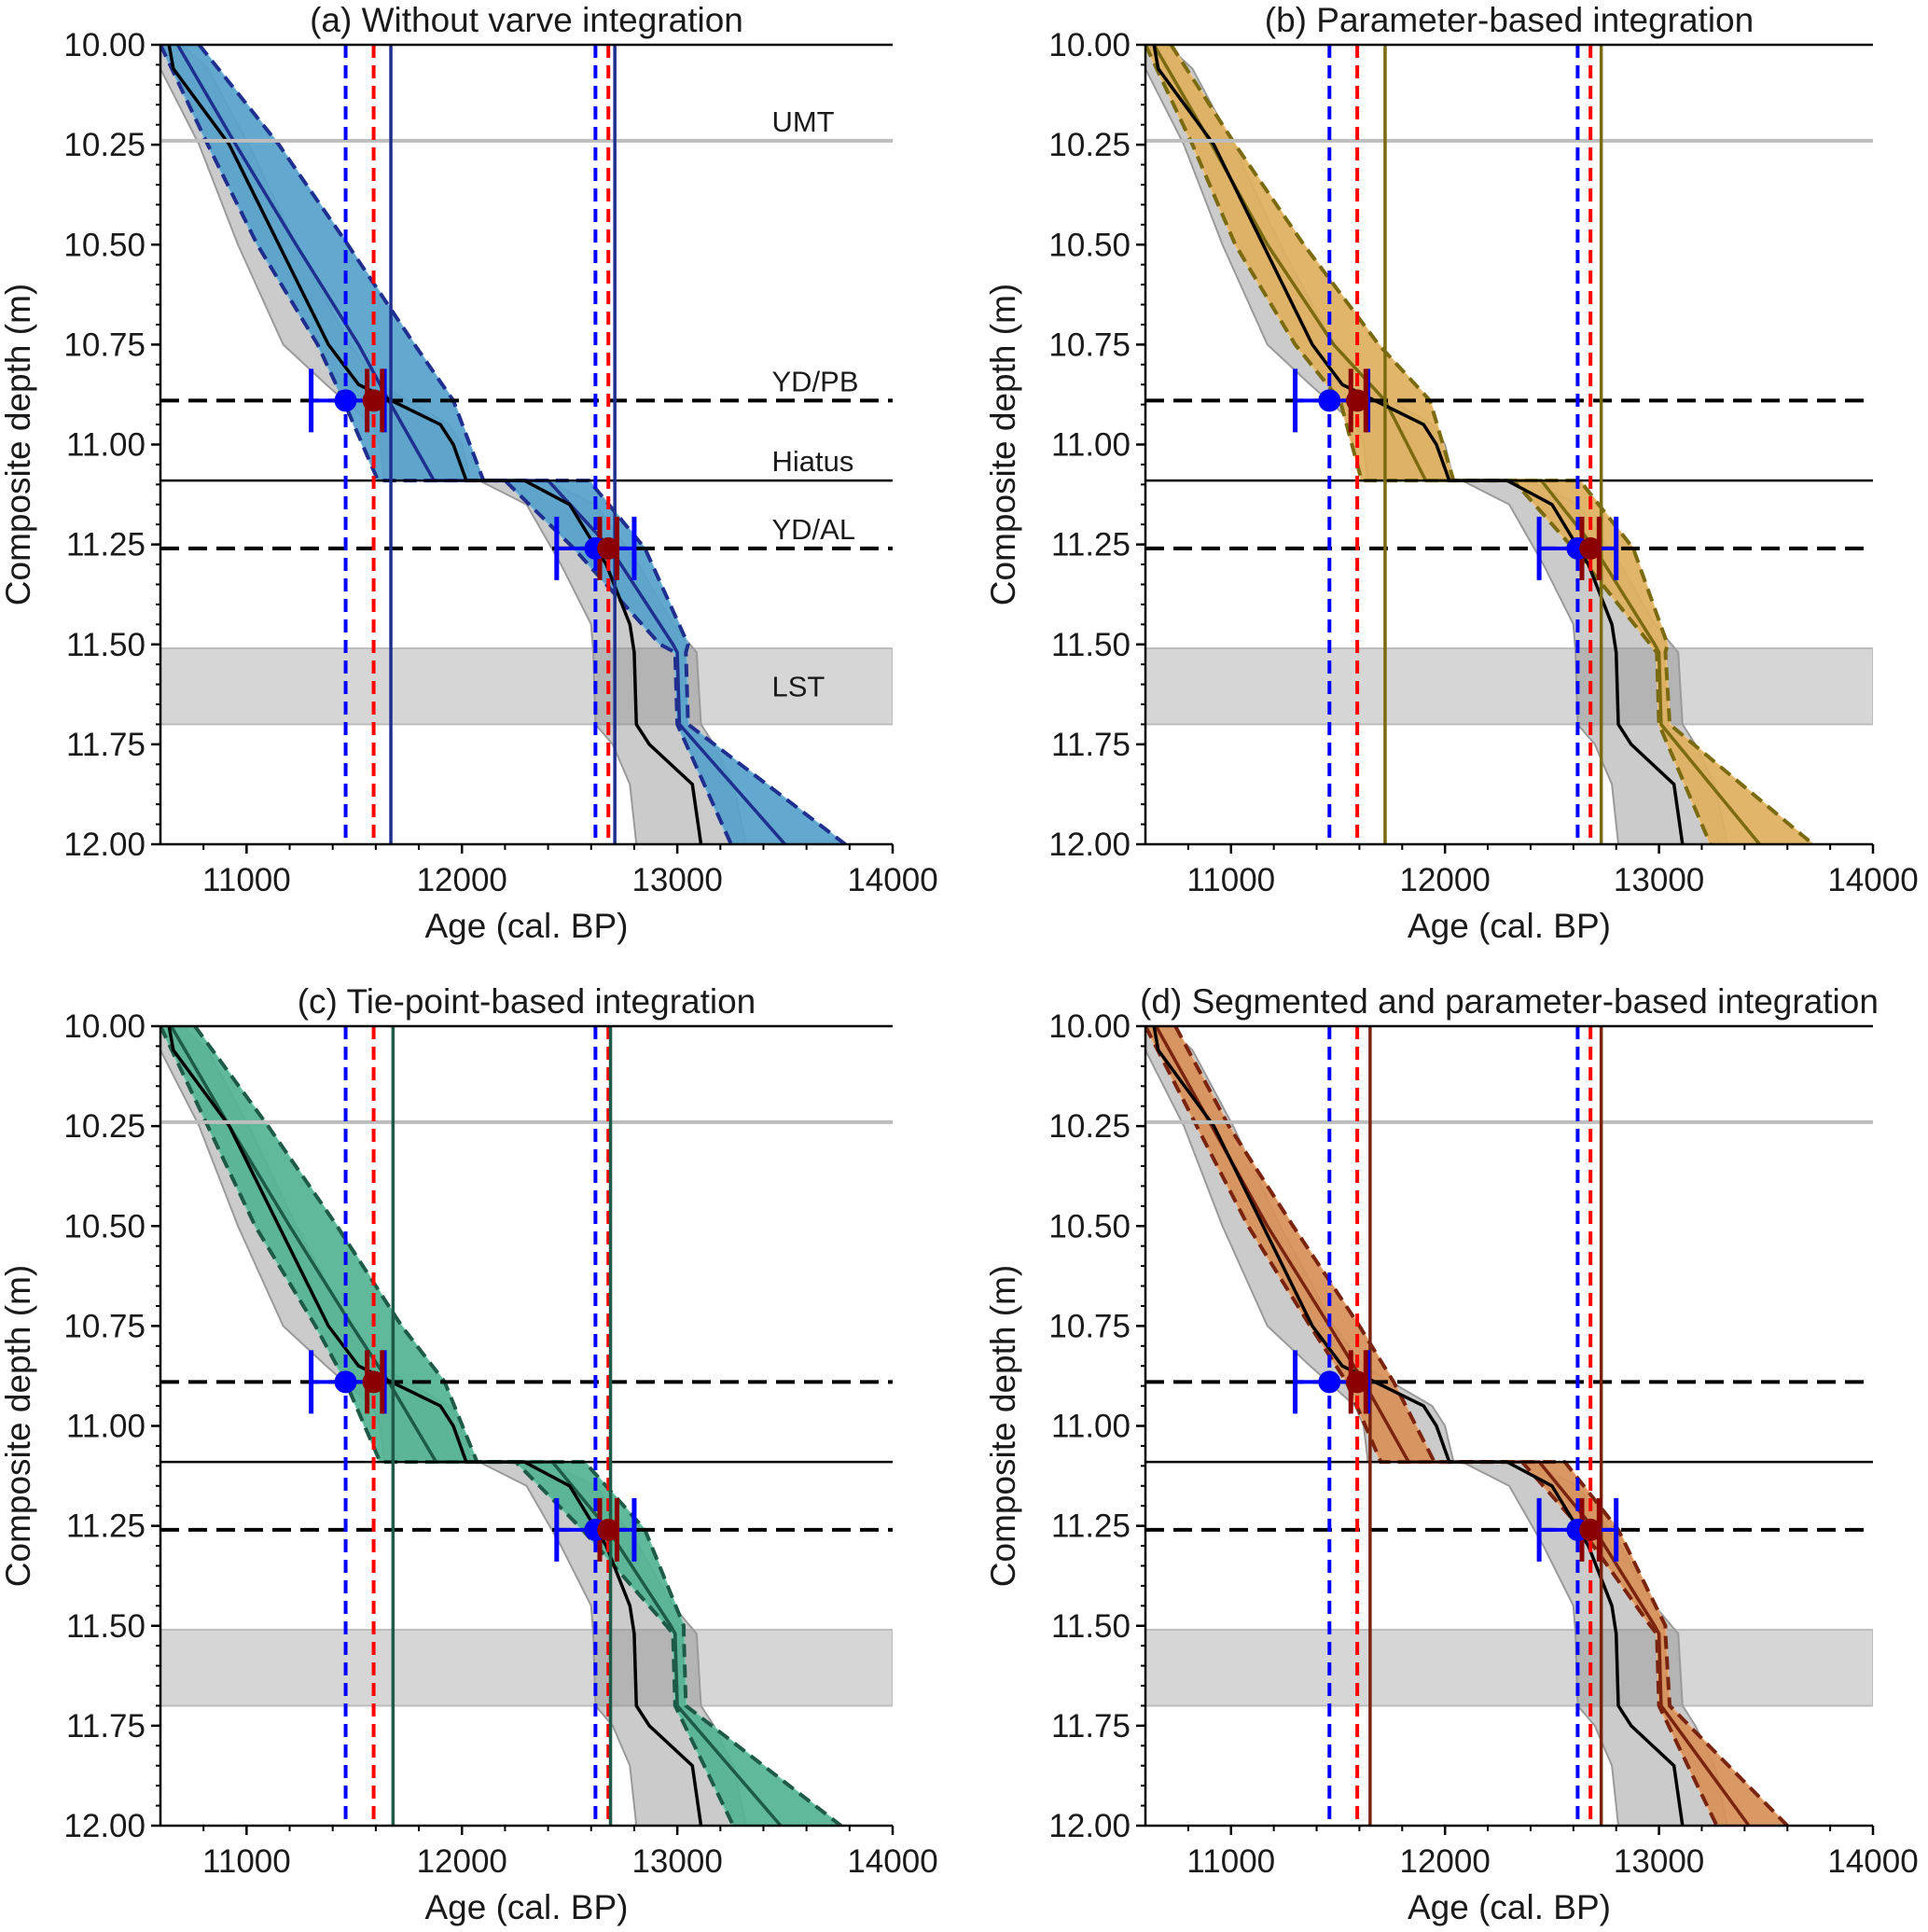  What do you see at coordinates (526, 20) in the screenshot?
I see `panel-title: (a) Without varve integration` at bounding box center [526, 20].